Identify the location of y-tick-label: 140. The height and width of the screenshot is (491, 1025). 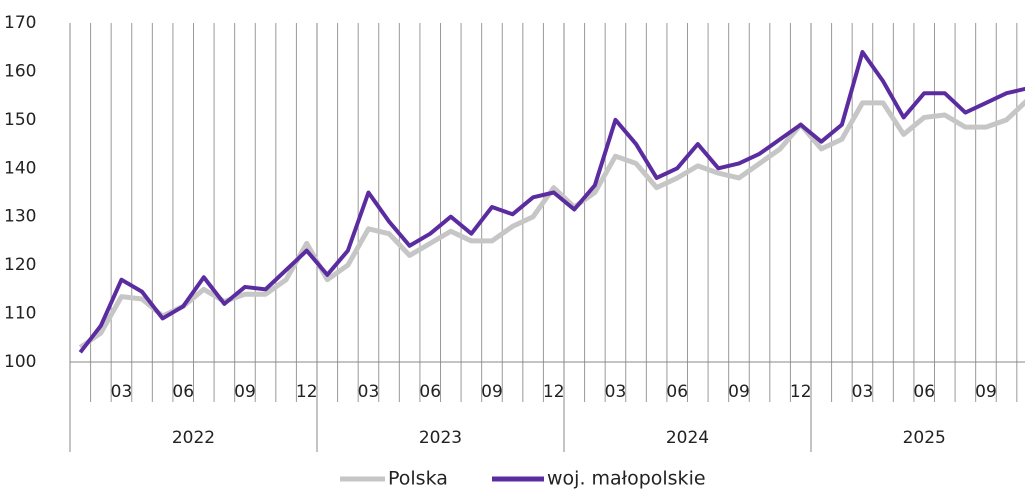
(20, 168).